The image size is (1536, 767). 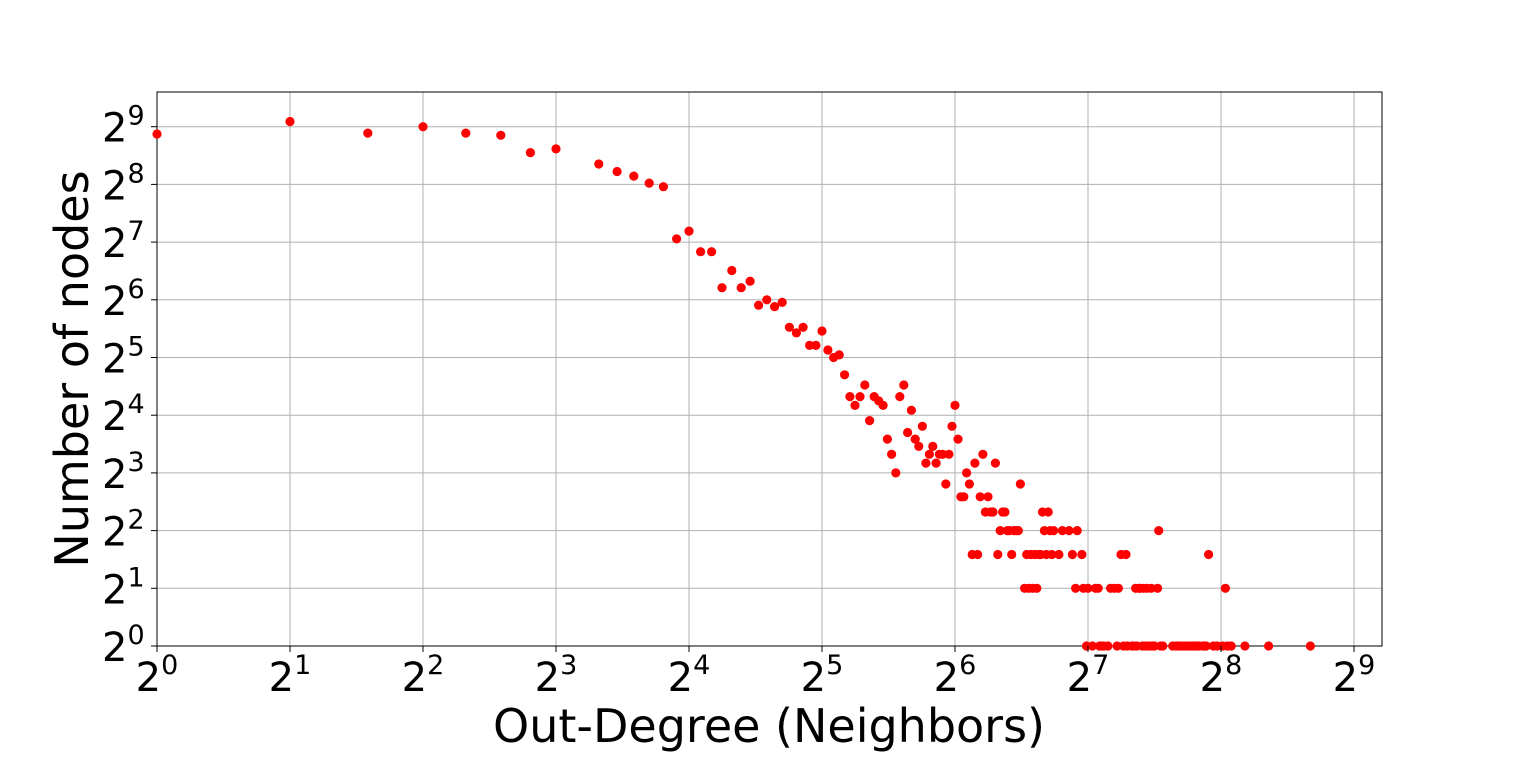 What do you see at coordinates (123, 587) in the screenshot?
I see `y-tick-label: 21` at bounding box center [123, 587].